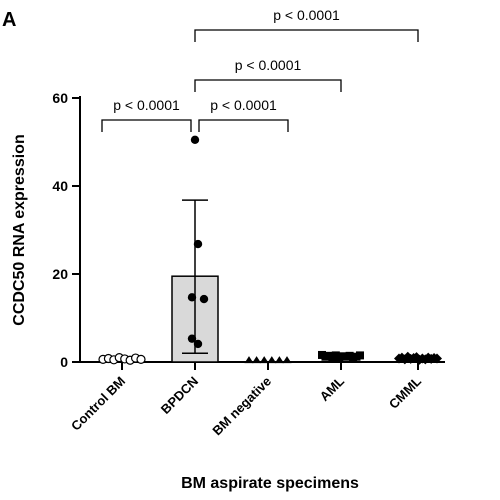  What do you see at coordinates (64, 362) in the screenshot?
I see `y-tick-label: 0` at bounding box center [64, 362].